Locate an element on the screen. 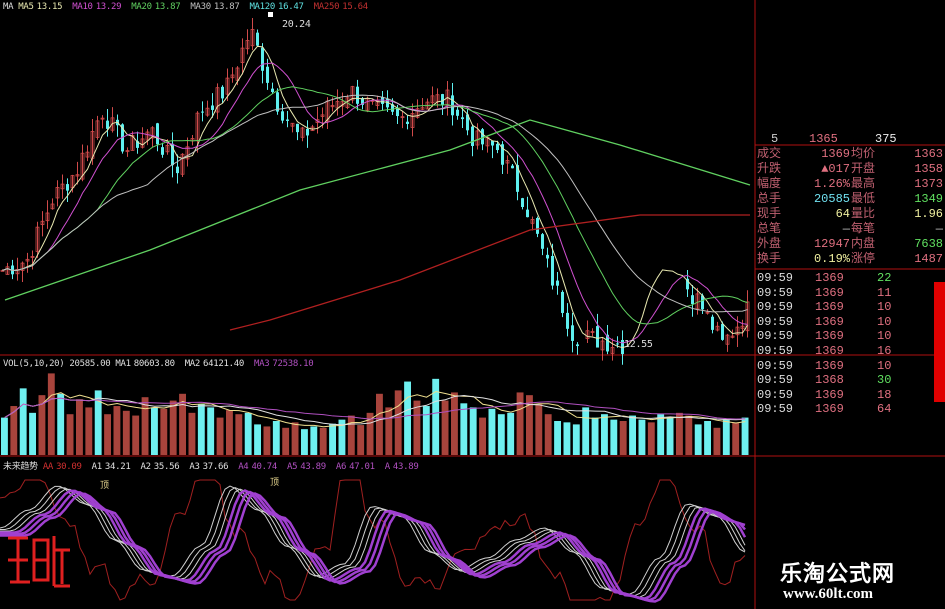 This screenshot has width=945, height=609. quote-value: 64 is located at coordinates (842, 214).